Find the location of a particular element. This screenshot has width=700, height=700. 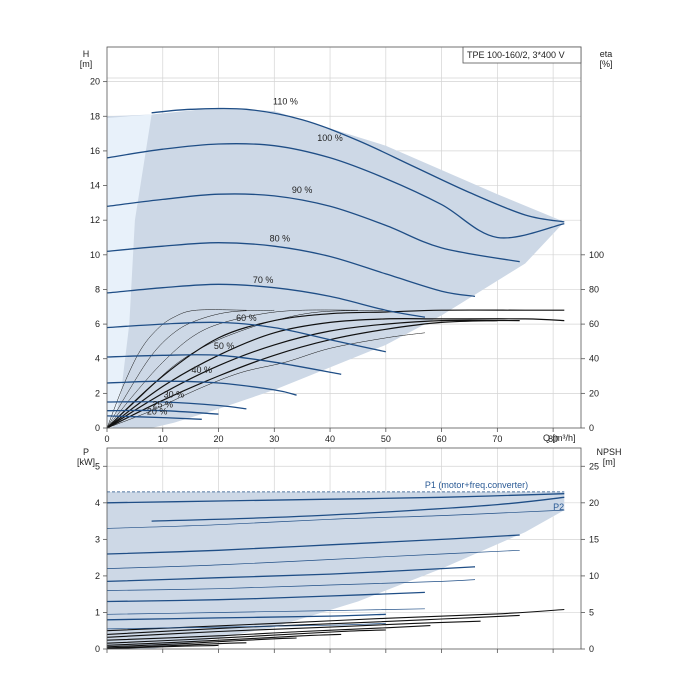

y-tick-label: 0 is located at coordinates (97, 428).